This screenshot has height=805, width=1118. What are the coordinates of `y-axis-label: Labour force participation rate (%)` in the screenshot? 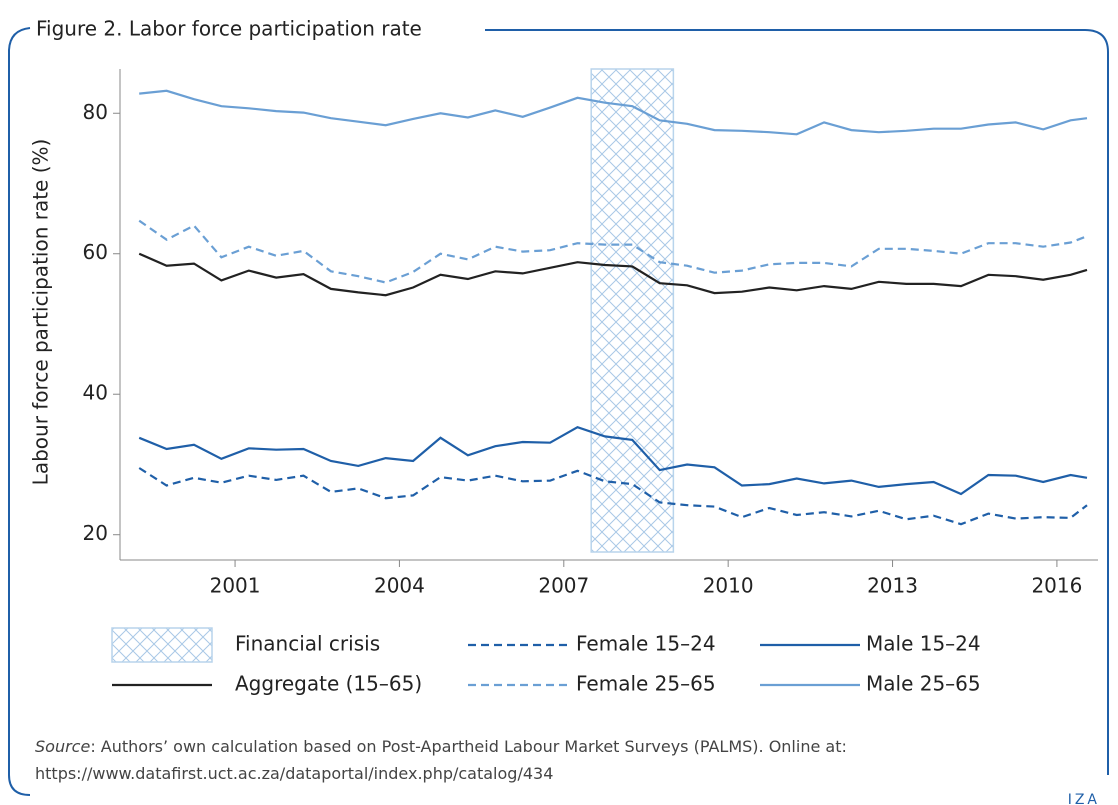 It's located at (41, 312).